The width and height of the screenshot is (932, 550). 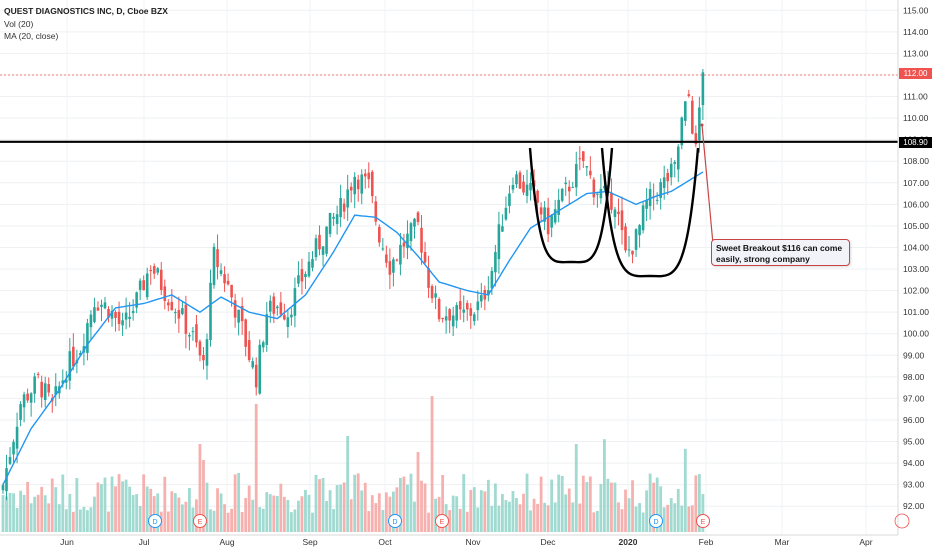 What do you see at coordinates (916, 247) in the screenshot?
I see `price-tick-label: 104.00` at bounding box center [916, 247].